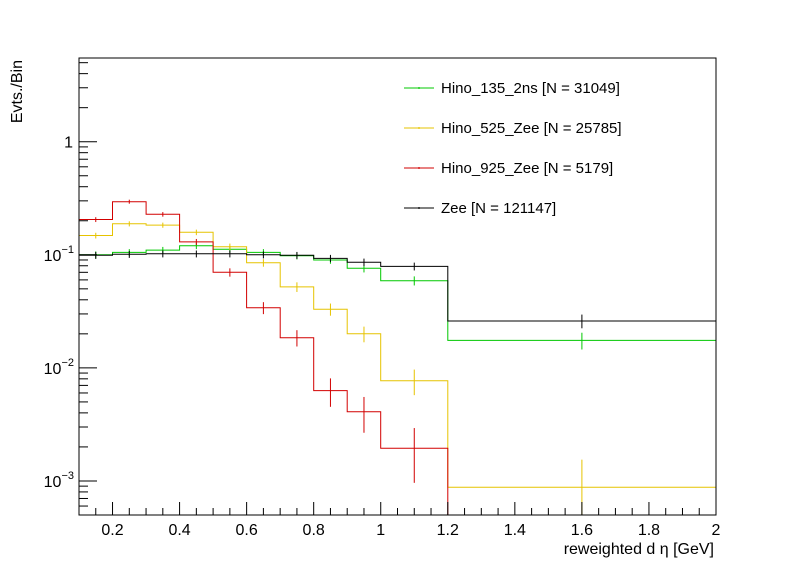 Image resolution: width=796 pixels, height=577 pixels. I want to click on x-axis-label: reweighted d η [GeV], so click(639, 549).